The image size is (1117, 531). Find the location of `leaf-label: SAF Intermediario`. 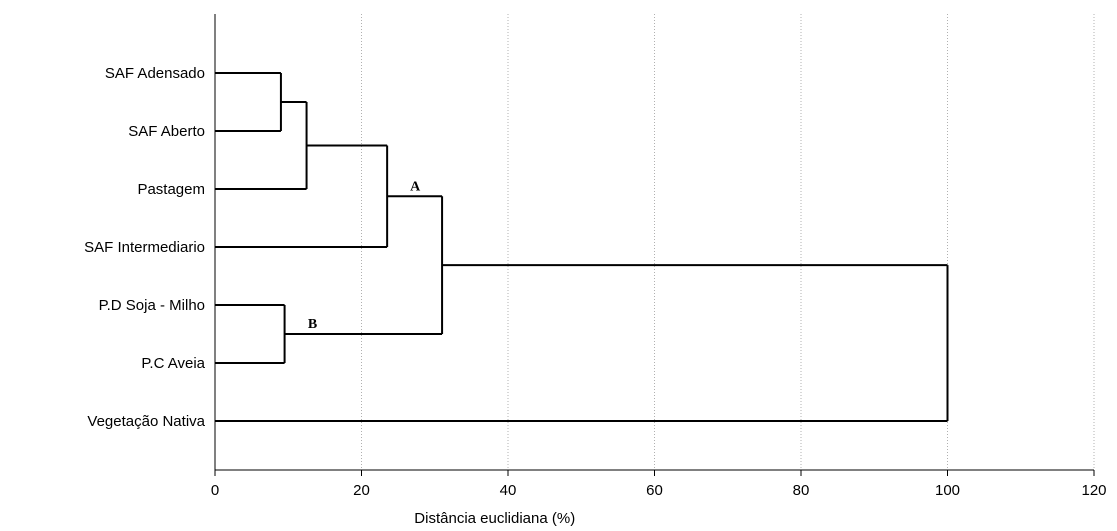

leaf-label: SAF Intermediario is located at coordinates (144, 247).